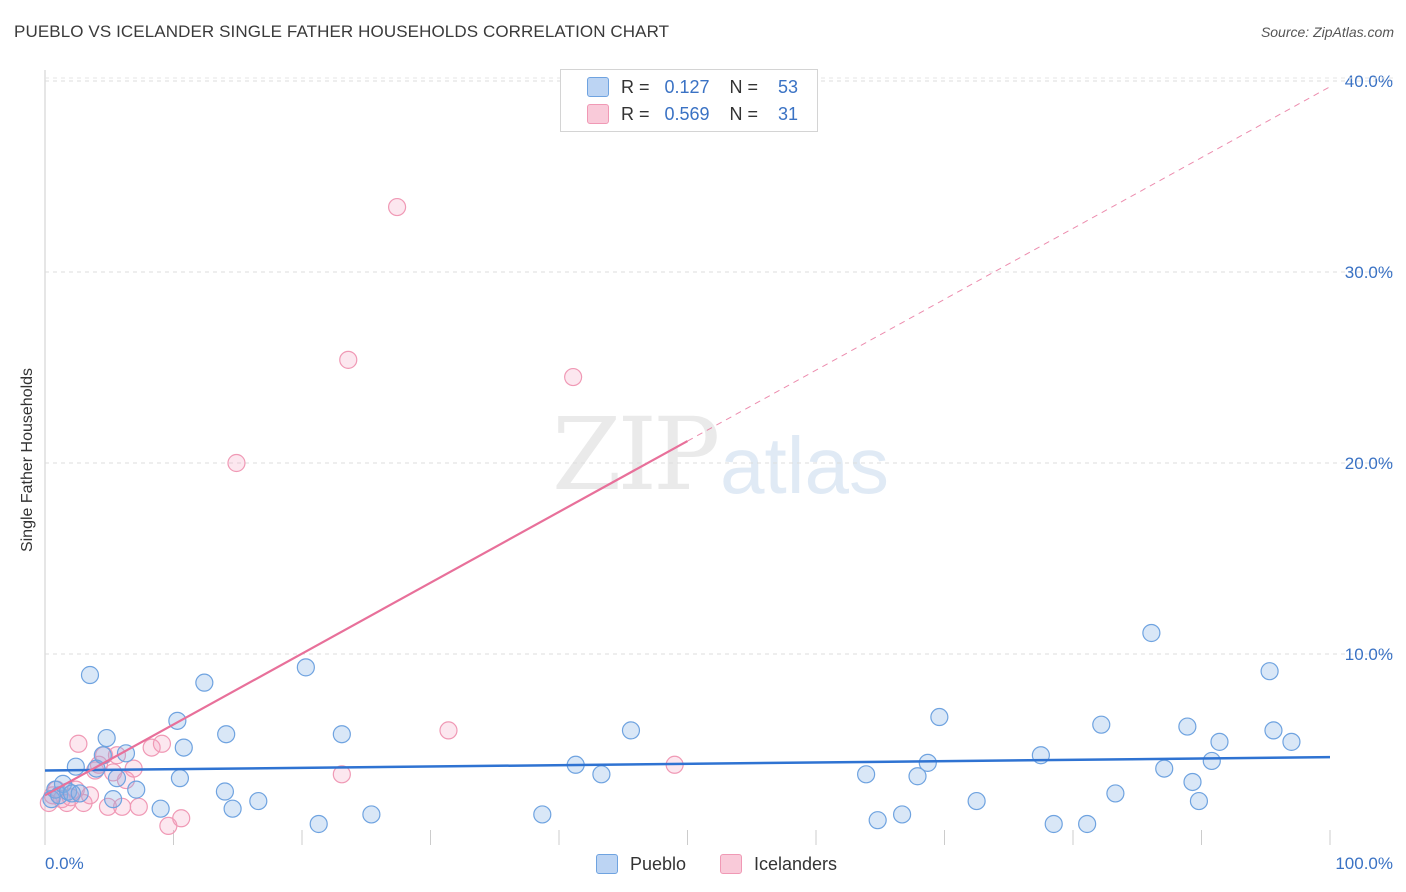 This screenshot has width=1406, height=892. Describe the element at coordinates (1369, 463) in the screenshot. I see `y-tick-label: 20.0%` at that location.